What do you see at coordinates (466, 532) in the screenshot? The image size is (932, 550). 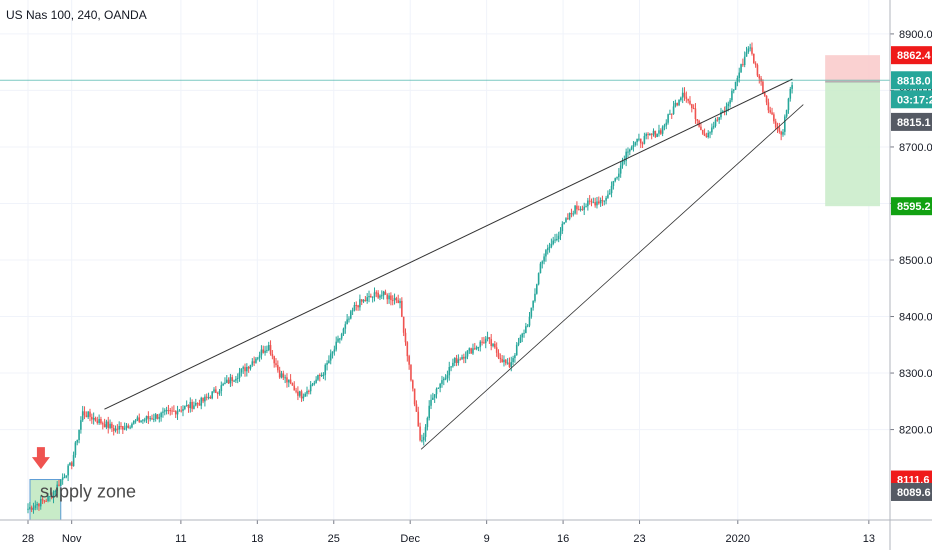 I see `time-axis: 28Nov111825Dec916232020132` at bounding box center [466, 532].